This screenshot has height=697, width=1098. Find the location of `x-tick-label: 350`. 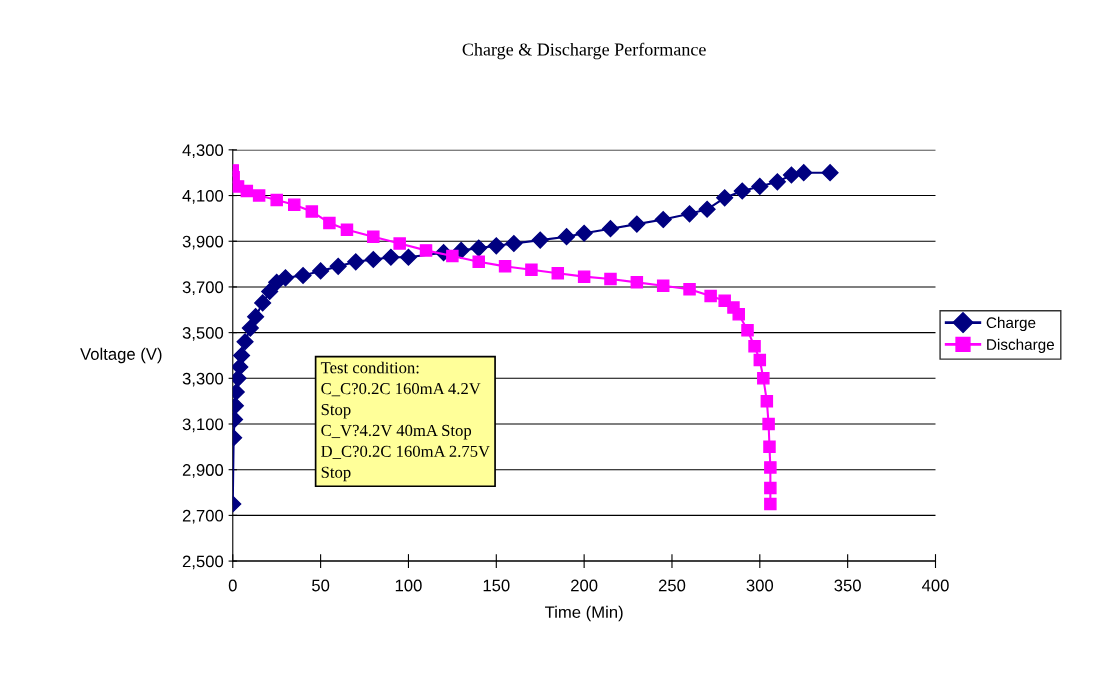

x-tick-label: 350 is located at coordinates (847, 585).